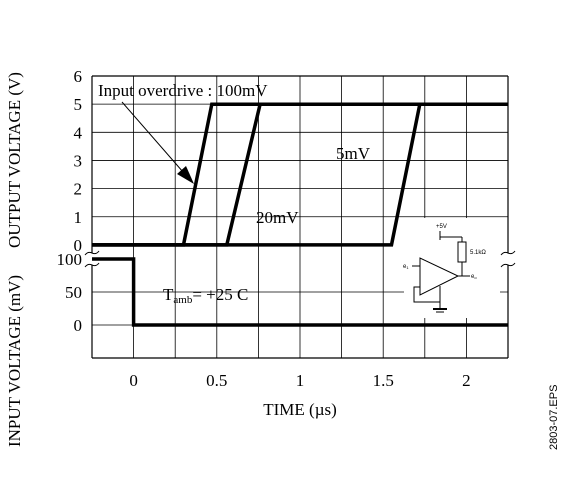  I want to click on reference-input-wire, so click(426, 294).